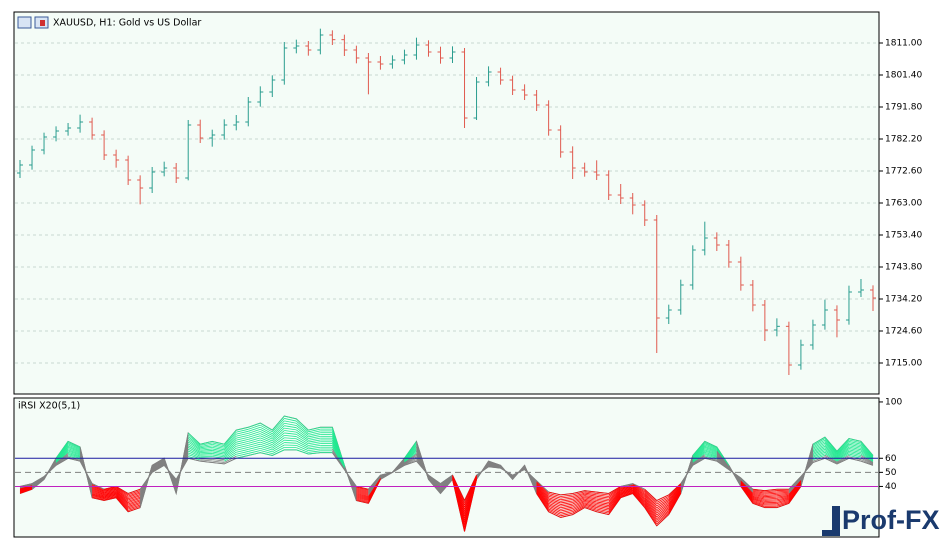  What do you see at coordinates (903, 300) in the screenshot?
I see `y-tick-label: 1734.20` at bounding box center [903, 300].